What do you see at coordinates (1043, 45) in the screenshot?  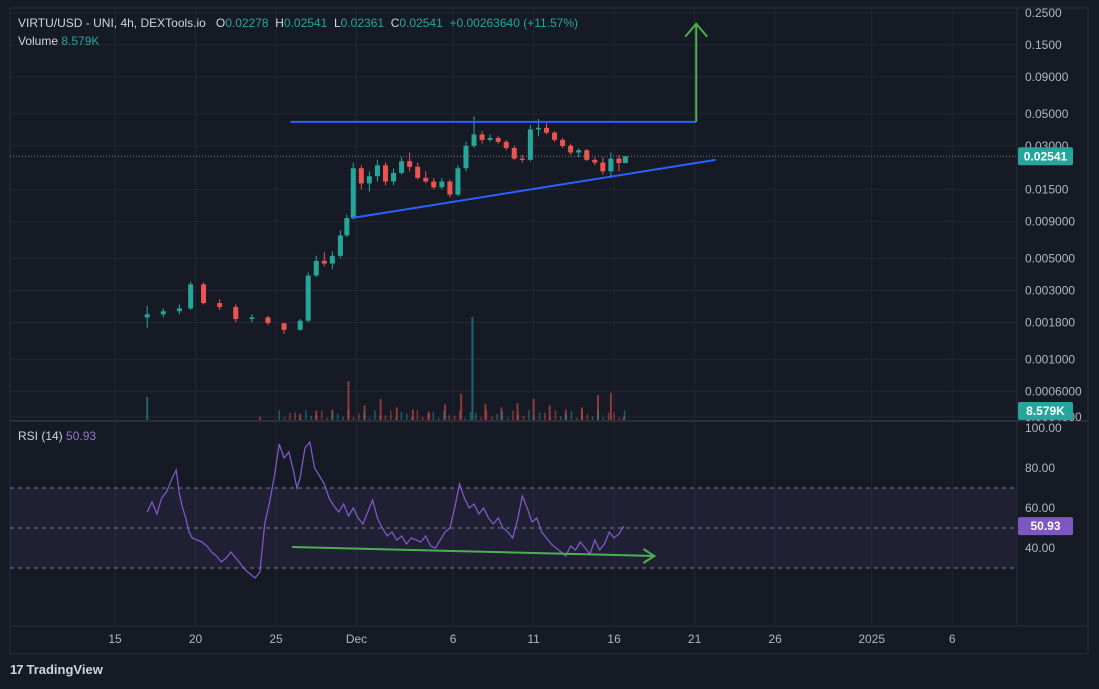 I see `price-tick-label: 0.1500` at bounding box center [1043, 45].